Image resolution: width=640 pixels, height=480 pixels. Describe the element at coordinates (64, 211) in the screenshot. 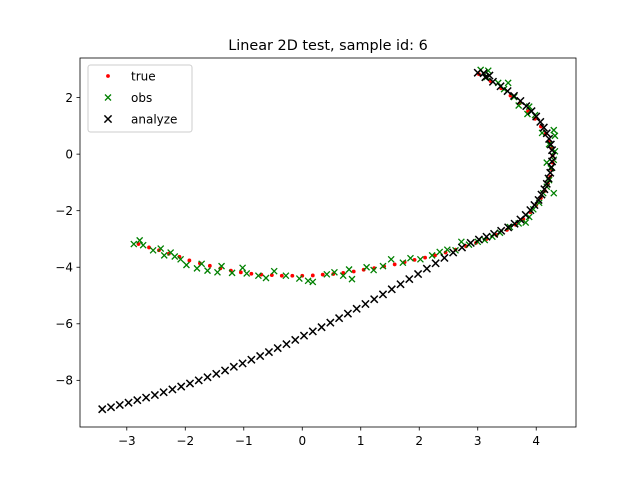

I see `y-tick-label: −2` at that location.